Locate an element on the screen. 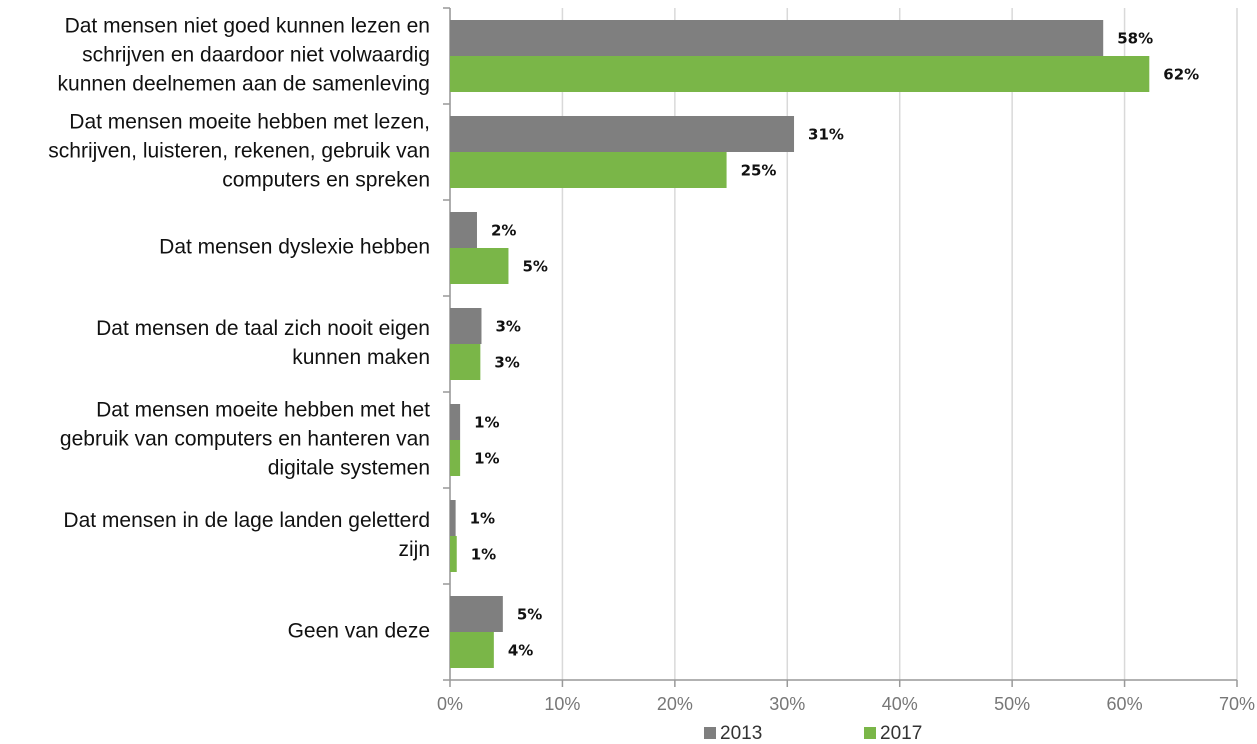 Image resolution: width=1257 pixels, height=744 pixels. value-label: 58% is located at coordinates (1135, 39).